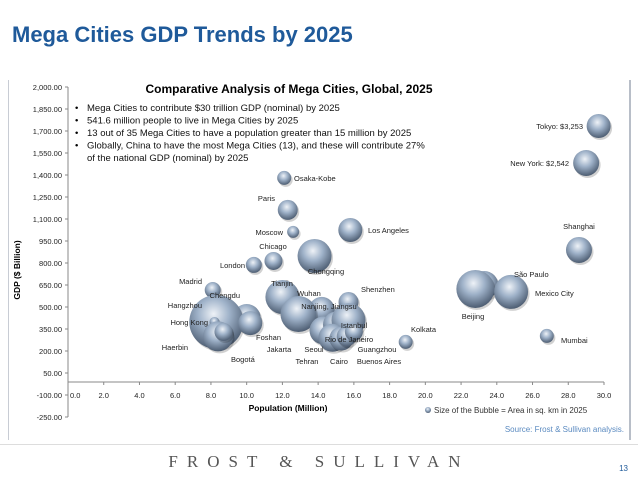 The image size is (638, 479). What do you see at coordinates (268, 337) in the screenshot?
I see `bubble-label: Foshan` at bounding box center [268, 337].